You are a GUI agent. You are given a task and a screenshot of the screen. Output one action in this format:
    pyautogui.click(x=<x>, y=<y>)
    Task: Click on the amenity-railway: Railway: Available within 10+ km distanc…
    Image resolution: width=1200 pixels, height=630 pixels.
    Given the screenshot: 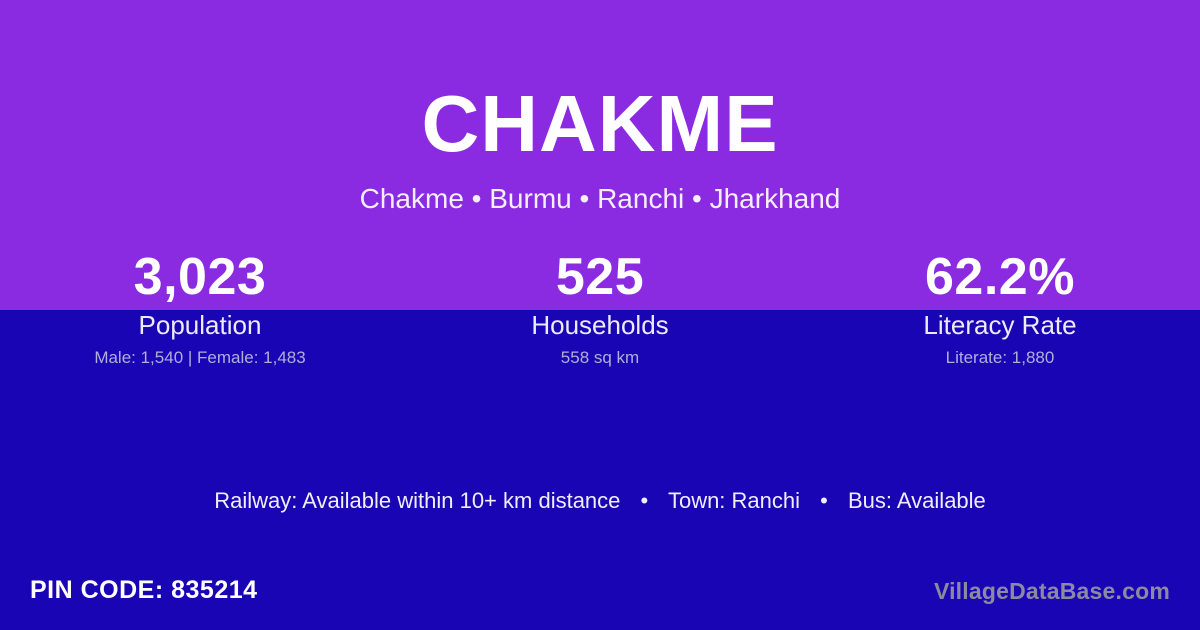 What is the action you would take?
    pyautogui.click(x=417, y=500)
    